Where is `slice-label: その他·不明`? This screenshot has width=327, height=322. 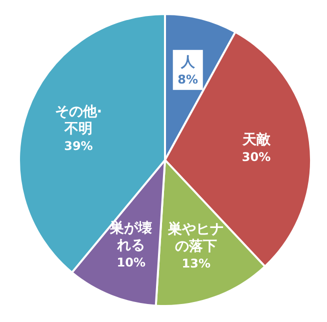
slice-label: その他·不明 is located at coordinates (78, 120).